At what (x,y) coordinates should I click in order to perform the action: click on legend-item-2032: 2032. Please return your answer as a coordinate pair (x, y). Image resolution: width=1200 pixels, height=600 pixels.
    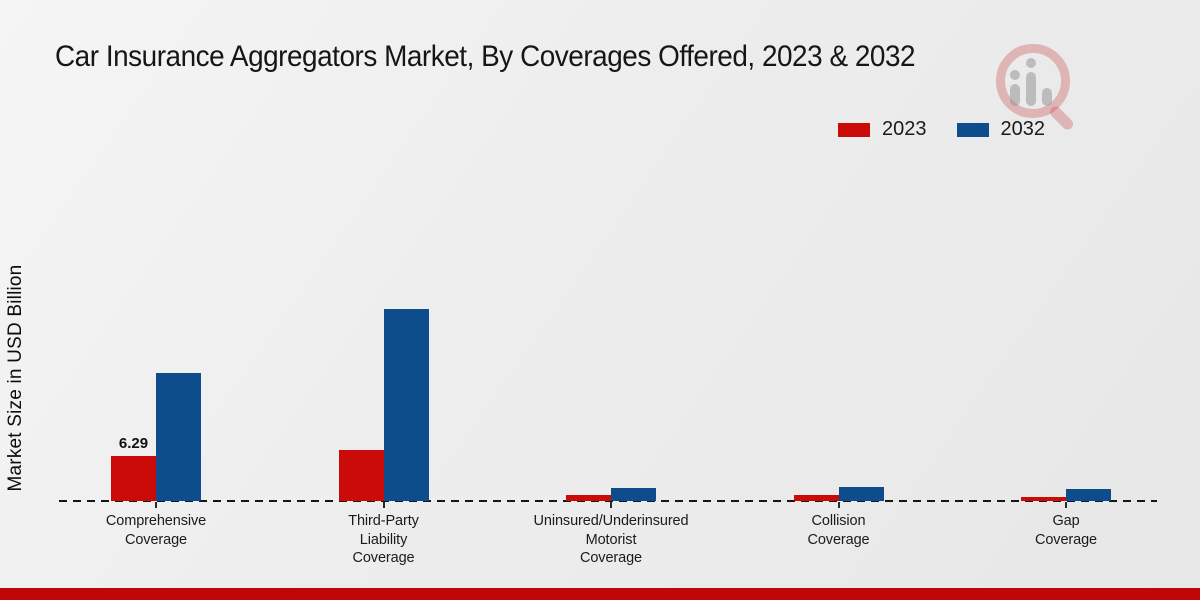
    Looking at the image, I should click on (1001, 129).